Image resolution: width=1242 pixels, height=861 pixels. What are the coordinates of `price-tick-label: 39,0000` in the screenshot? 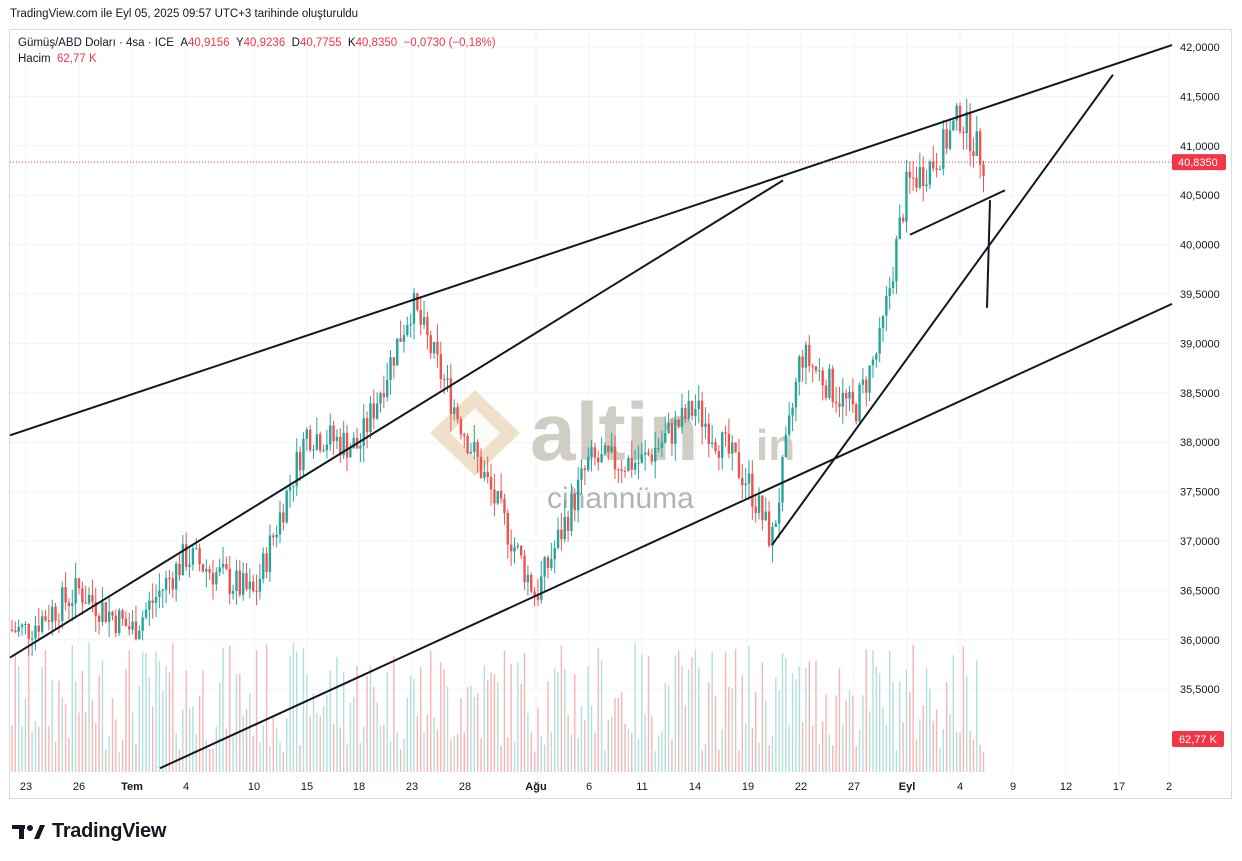 It's located at (1200, 344).